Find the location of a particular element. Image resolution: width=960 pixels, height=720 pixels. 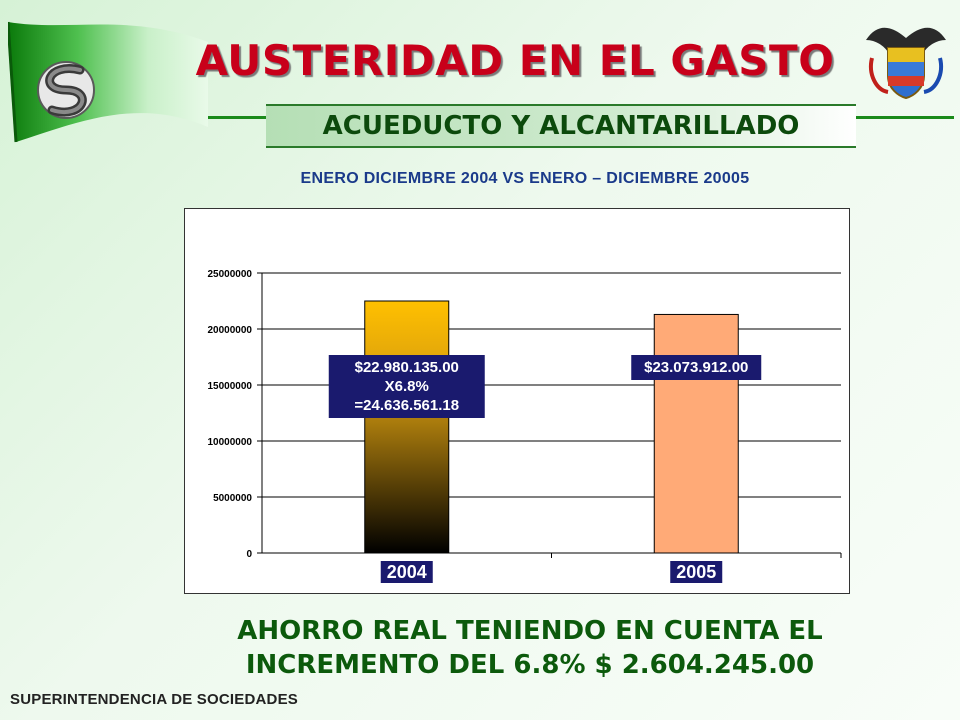

category-label: 2004 is located at coordinates (407, 572).